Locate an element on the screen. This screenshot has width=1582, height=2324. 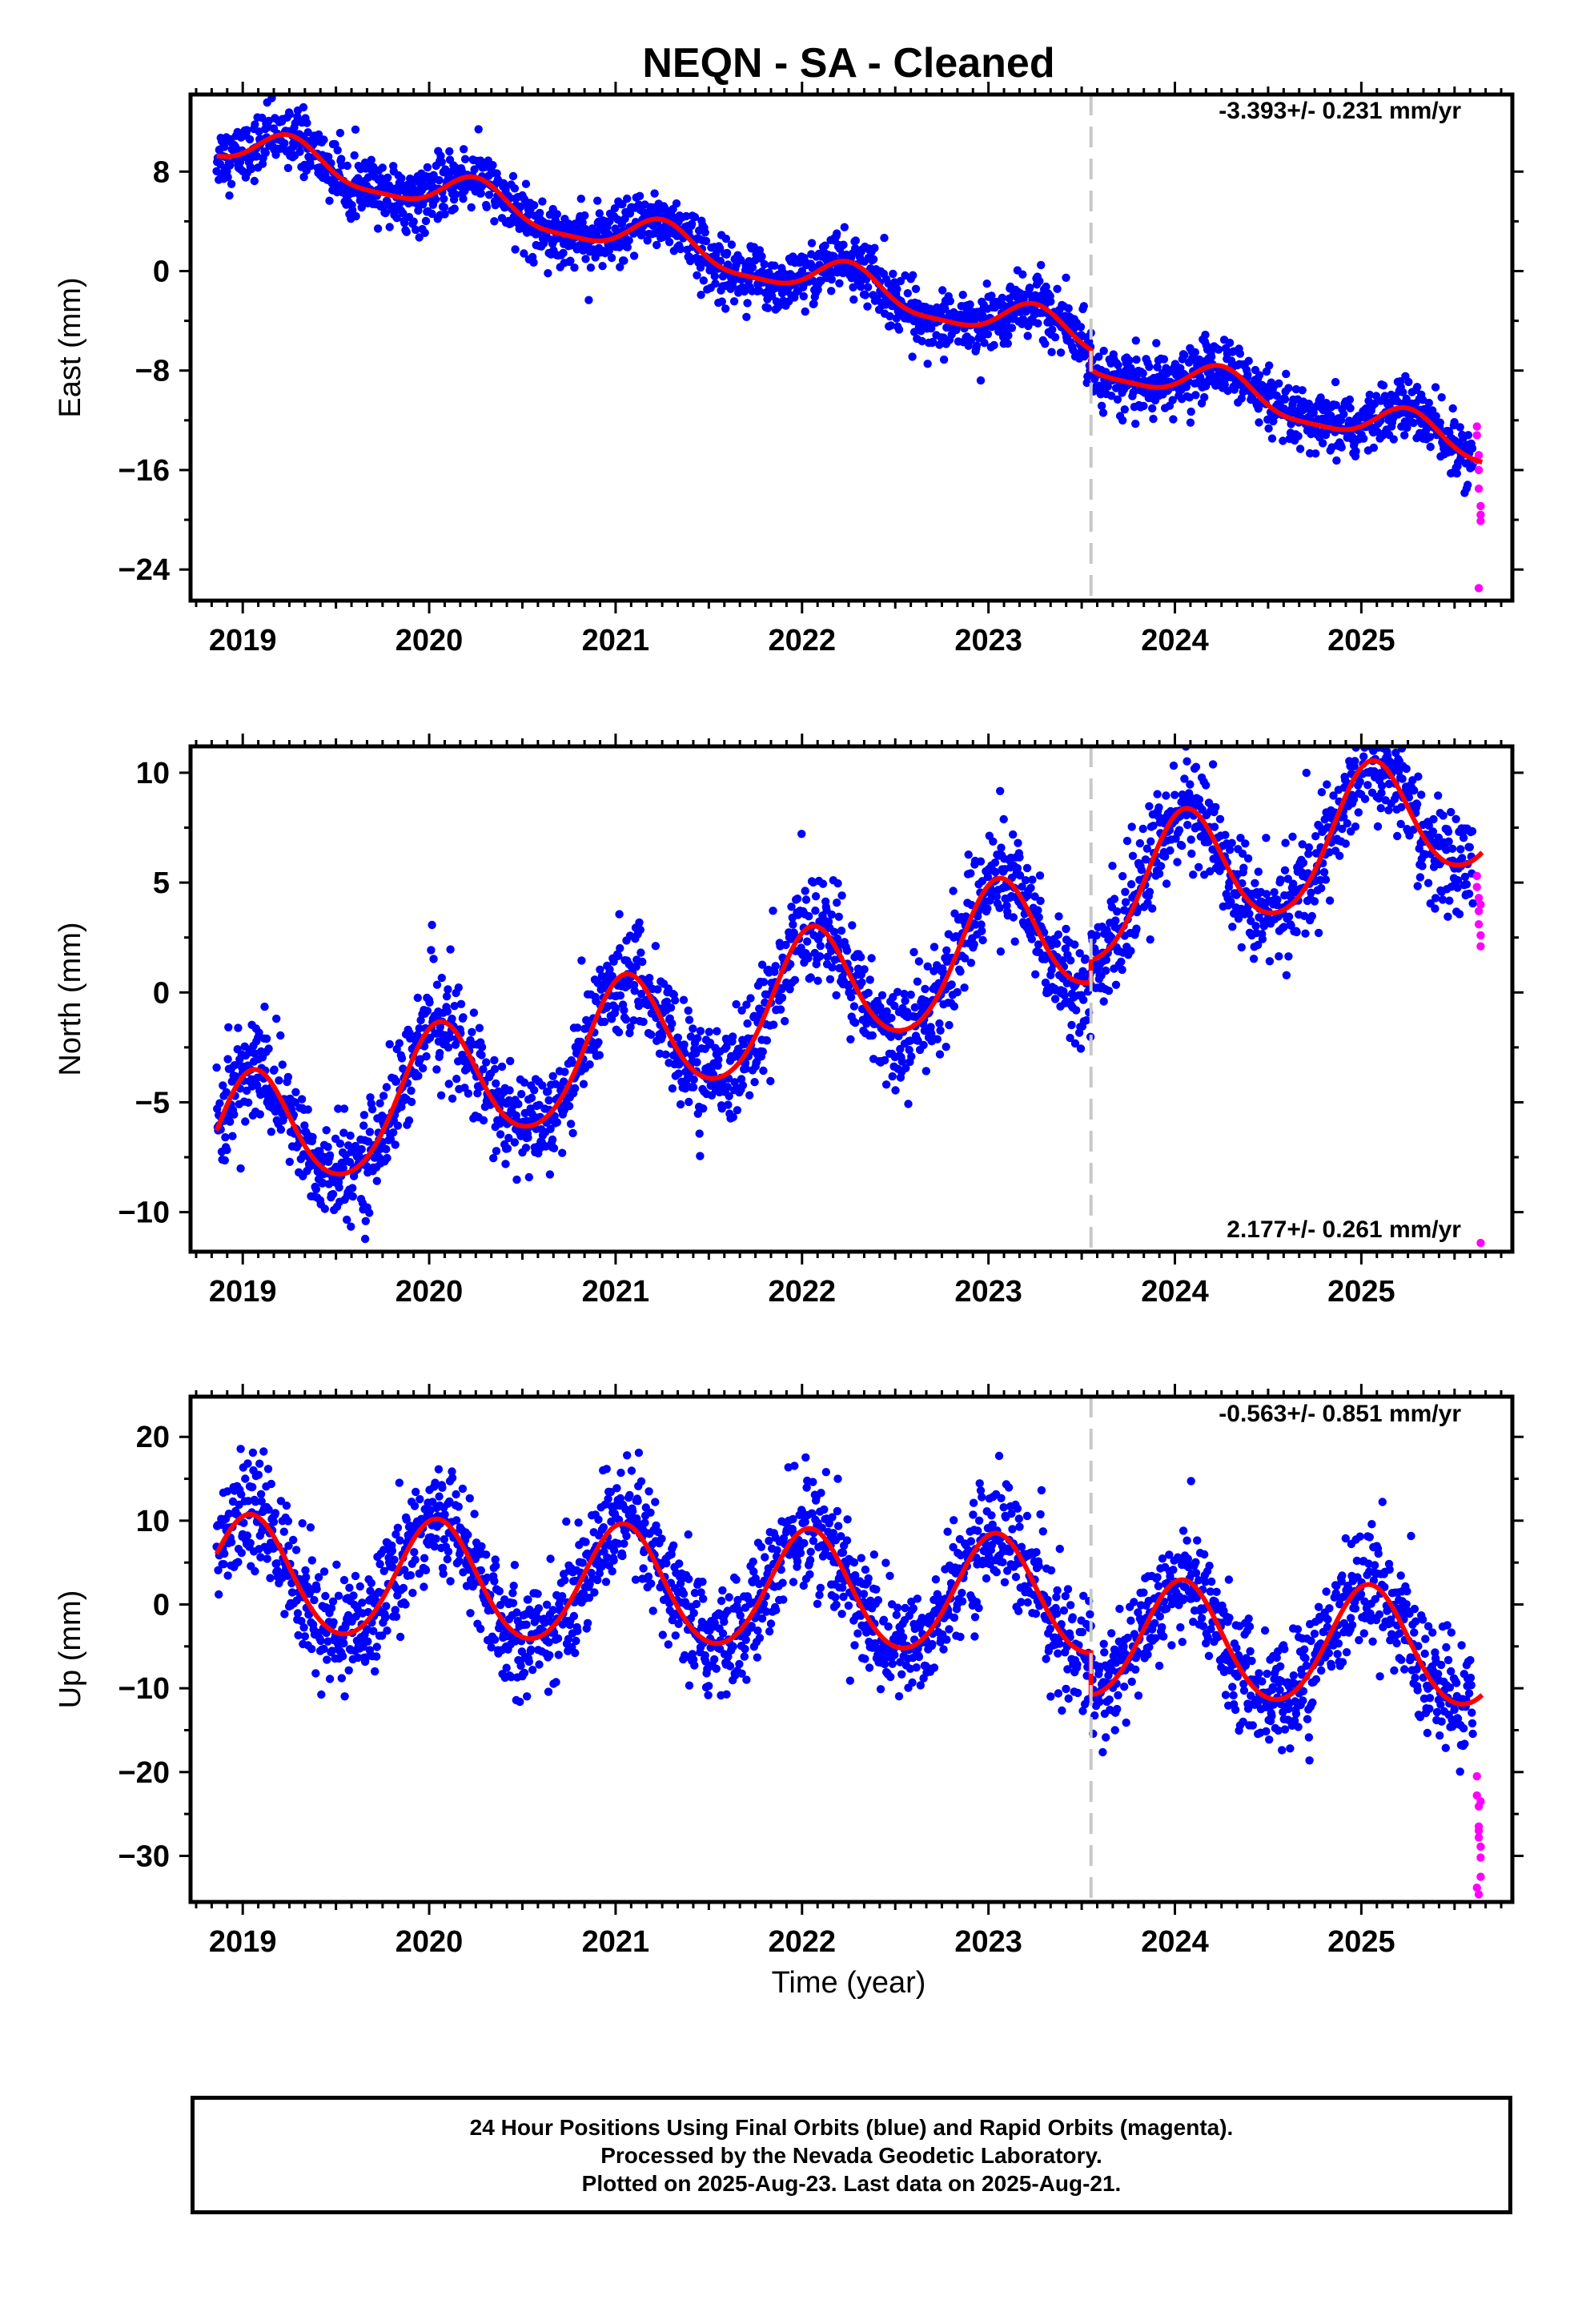
x-tick-label: 2022 is located at coordinates (803, 1292).